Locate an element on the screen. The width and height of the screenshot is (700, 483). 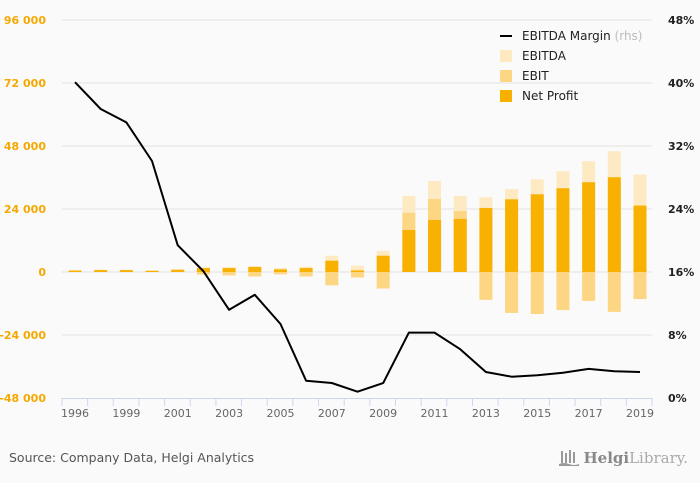
y-axis-right: 0% 8% 16% 24% 32% 40% 48% is located at coordinates (681, 209).